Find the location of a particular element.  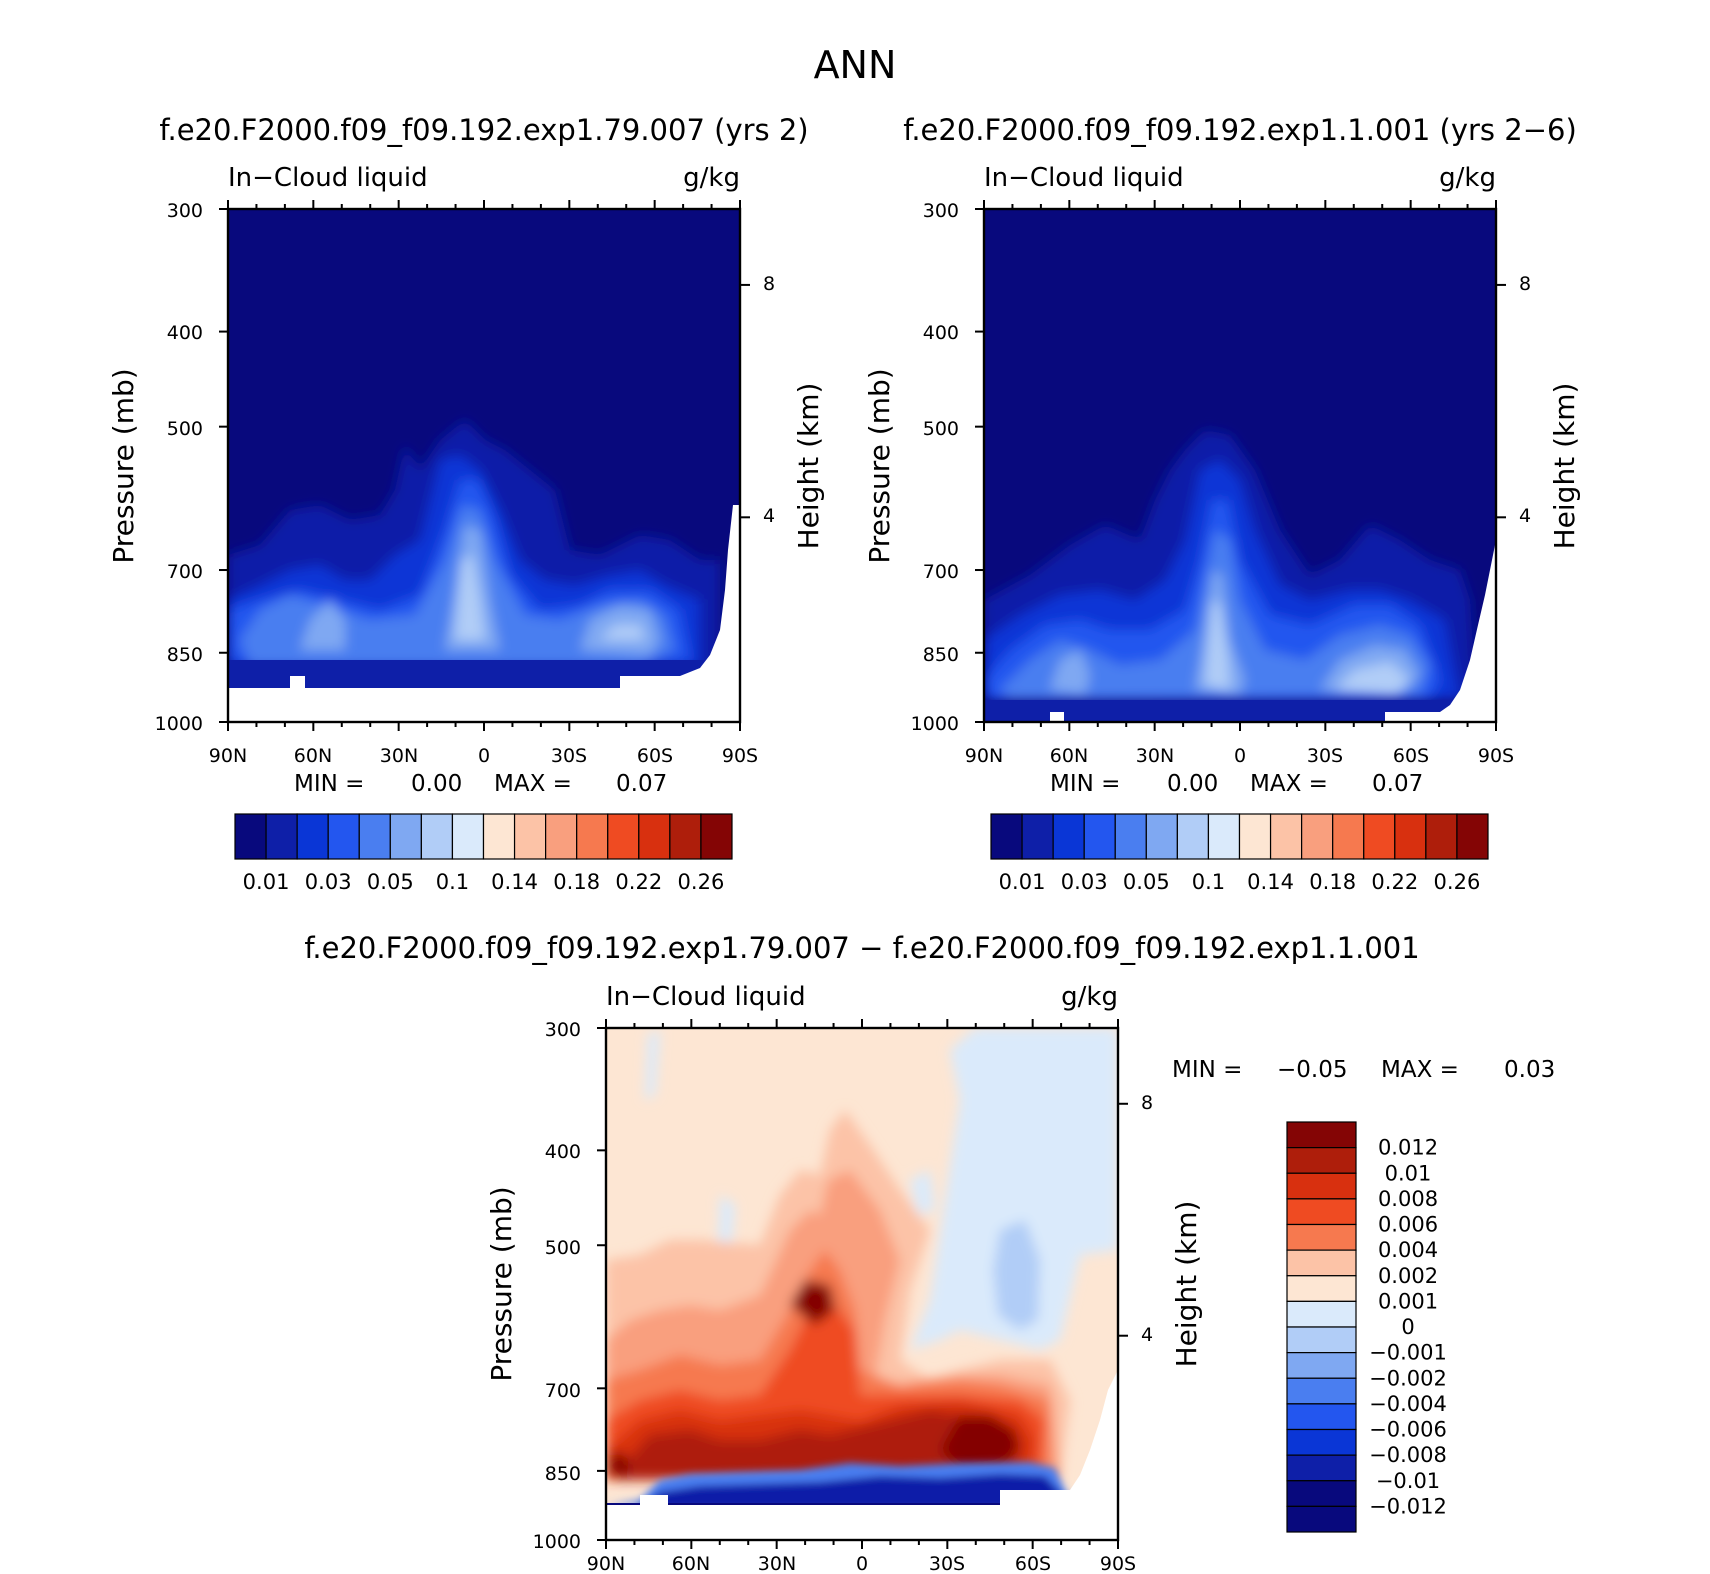

colorbar-label: 0.18 is located at coordinates (576, 882).